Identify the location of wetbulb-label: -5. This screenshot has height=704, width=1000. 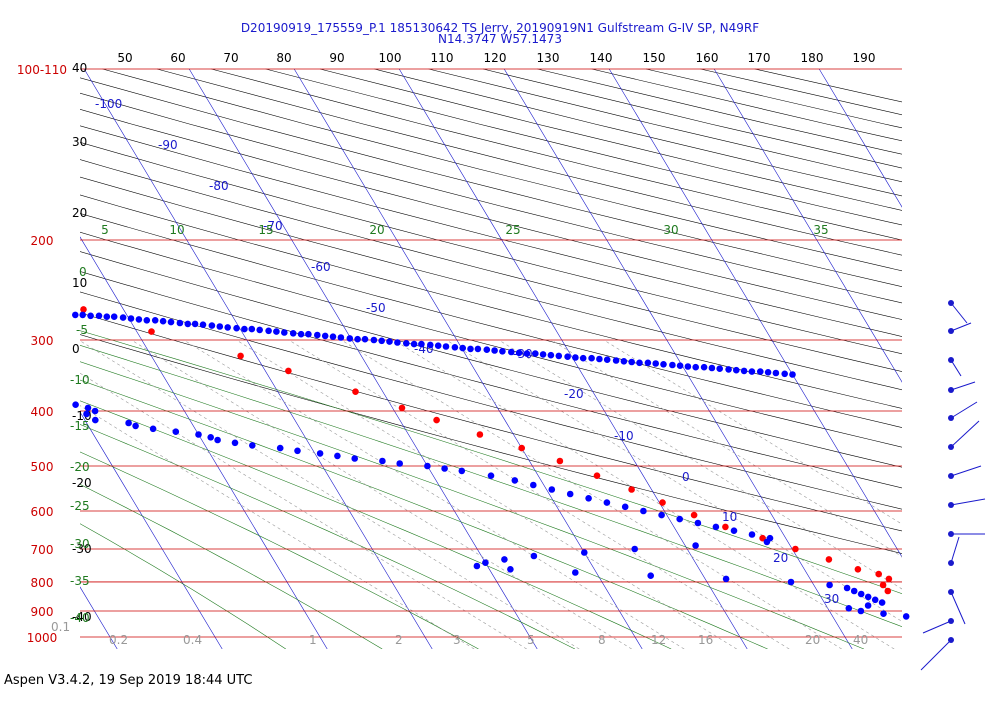
(82, 330).